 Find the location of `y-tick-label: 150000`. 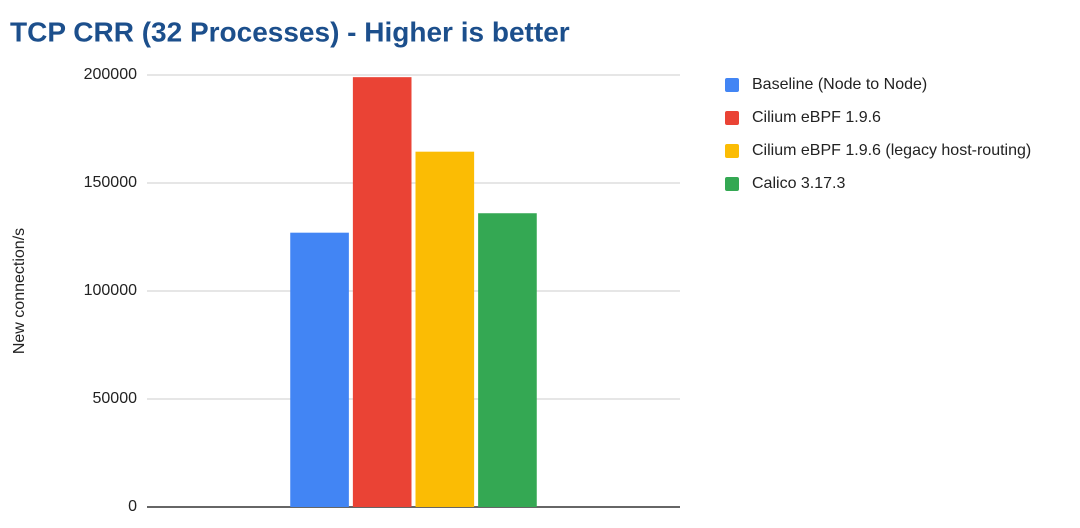

y-tick-label: 150000 is located at coordinates (110, 182).